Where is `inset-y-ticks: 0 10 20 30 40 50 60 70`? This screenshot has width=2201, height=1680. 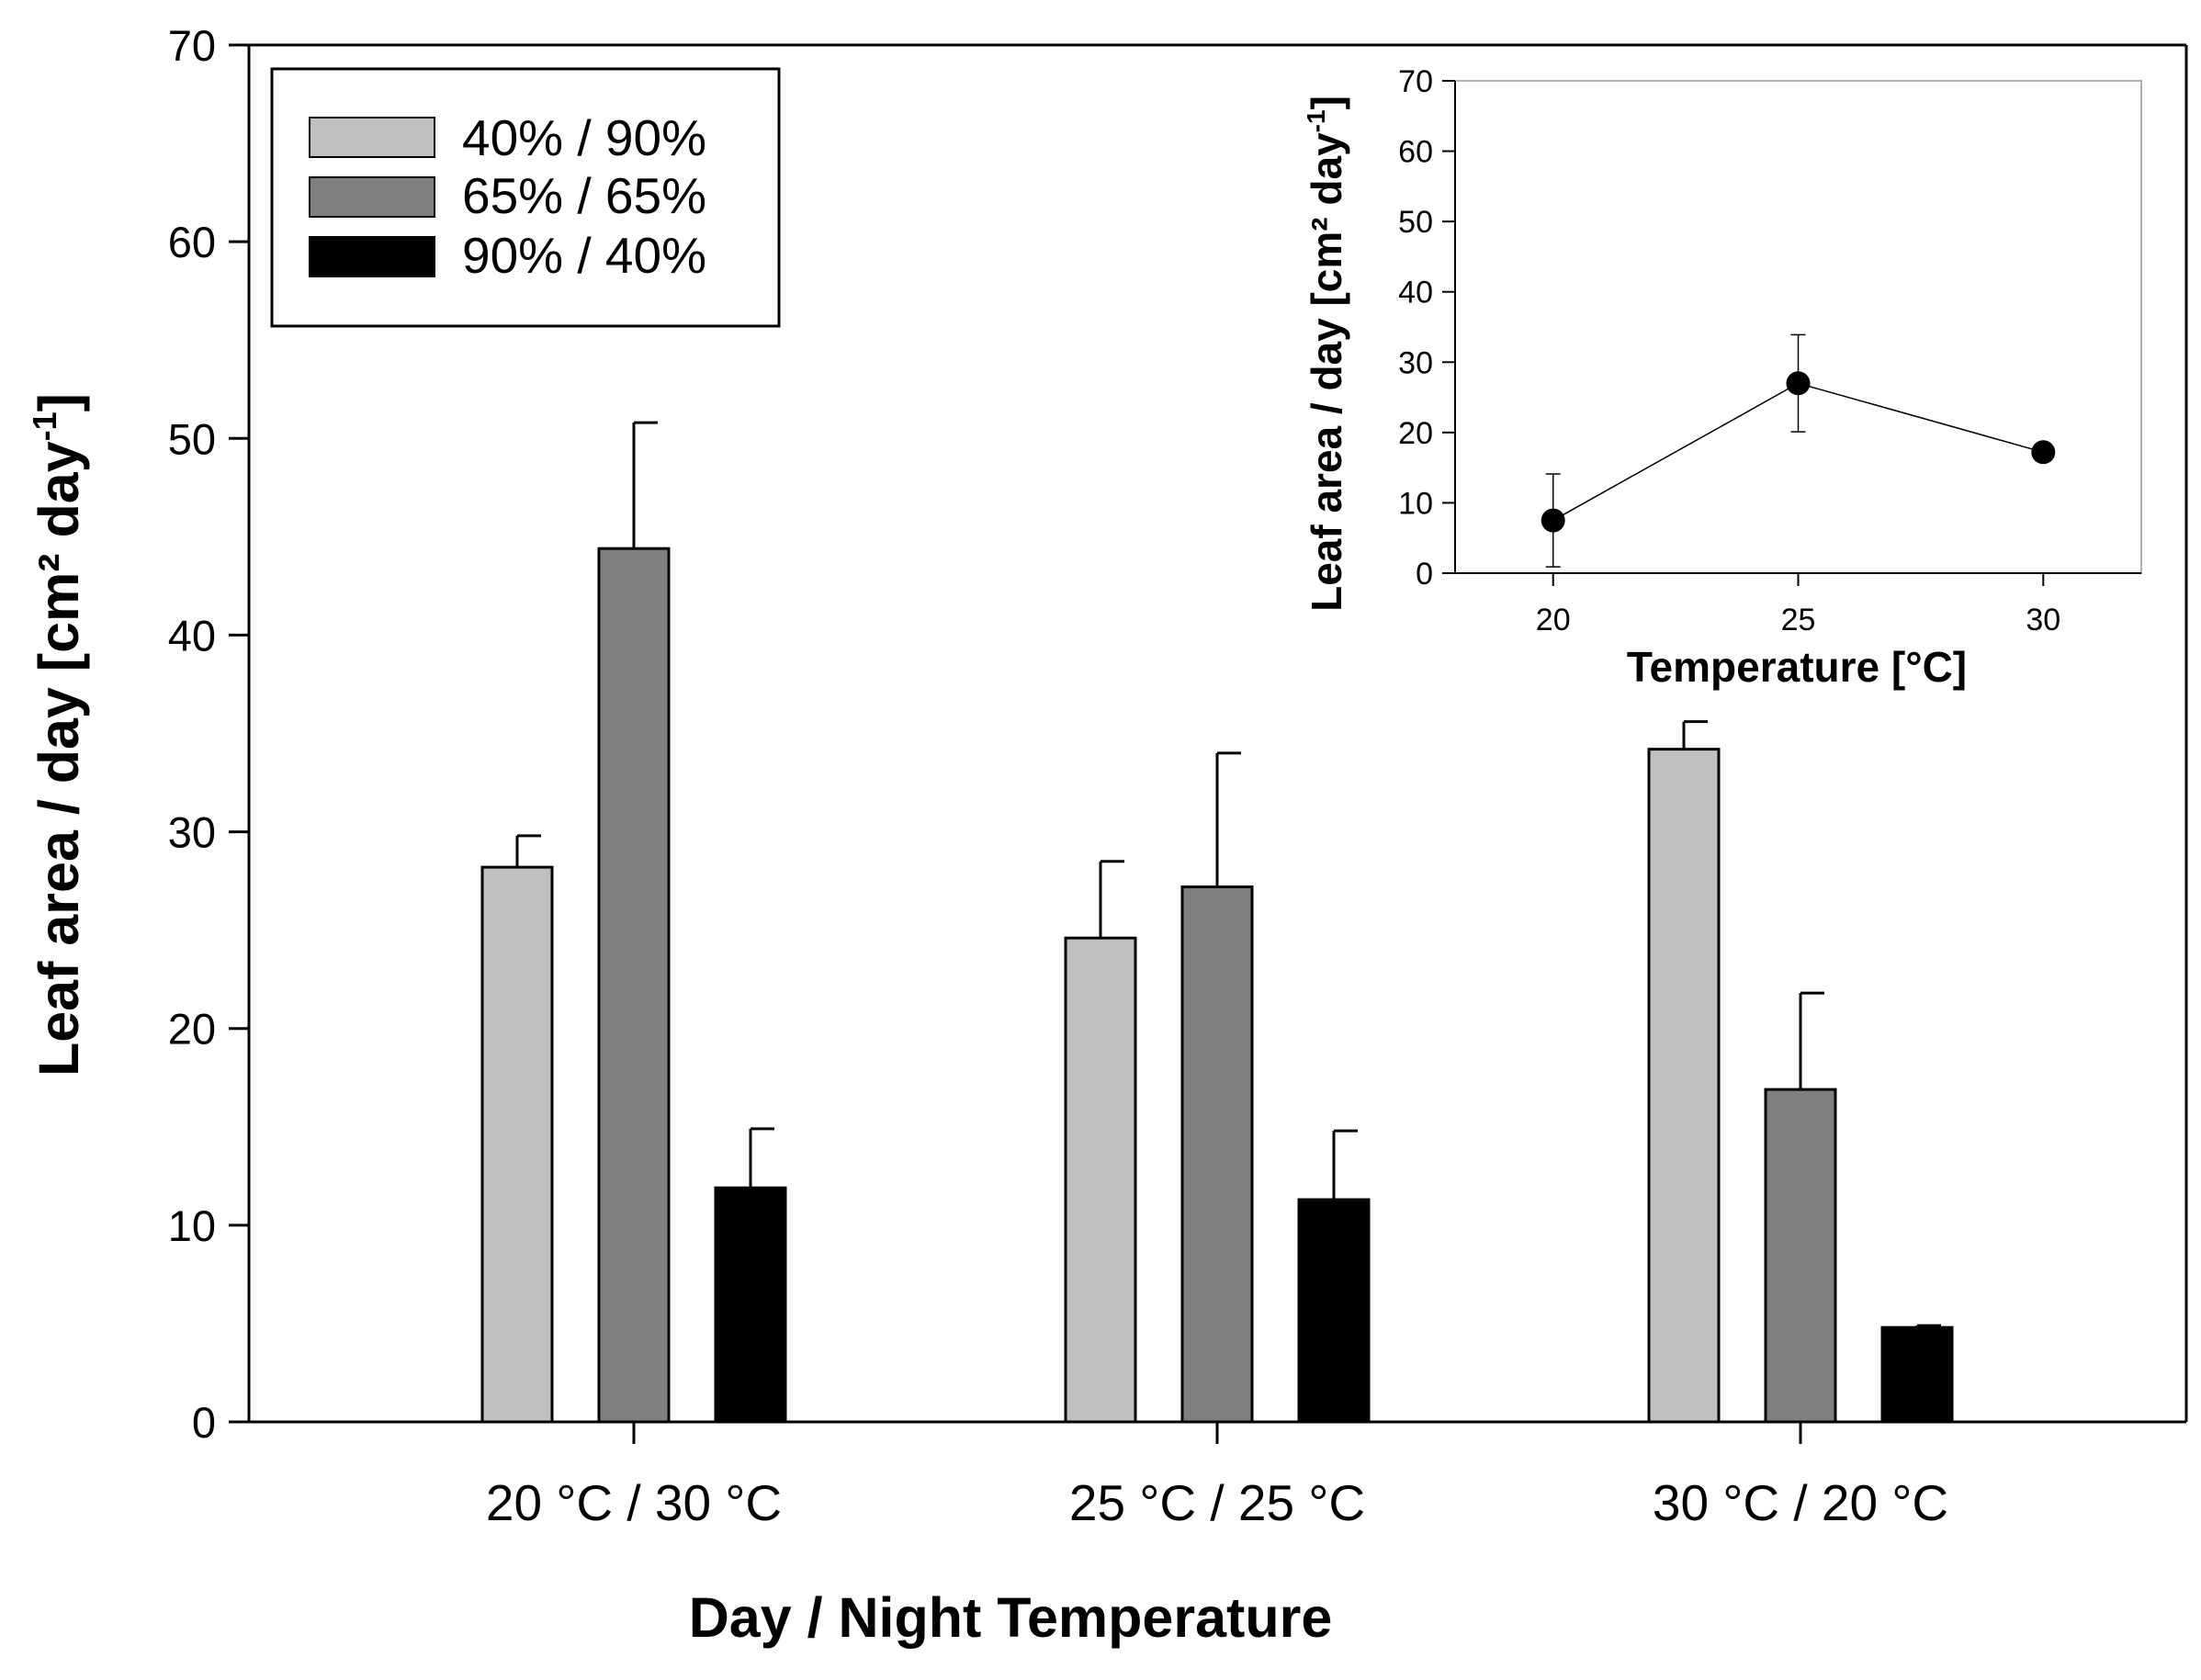
inset-y-ticks: 0 10 20 30 40 50 60 70 is located at coordinates (1426, 328).